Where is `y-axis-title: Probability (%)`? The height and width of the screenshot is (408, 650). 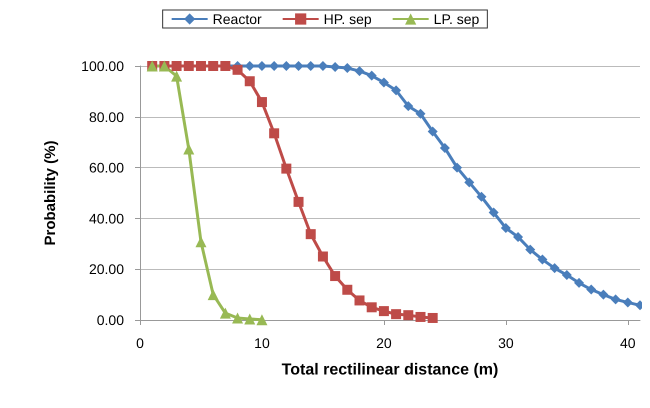
y-axis-title: Probability (%) is located at coordinates (50, 193).